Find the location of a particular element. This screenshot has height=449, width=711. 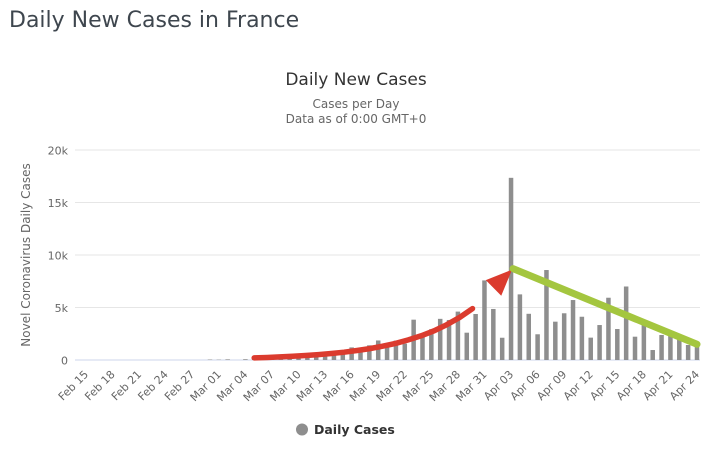

trend-annotations is located at coordinates (476, 313).